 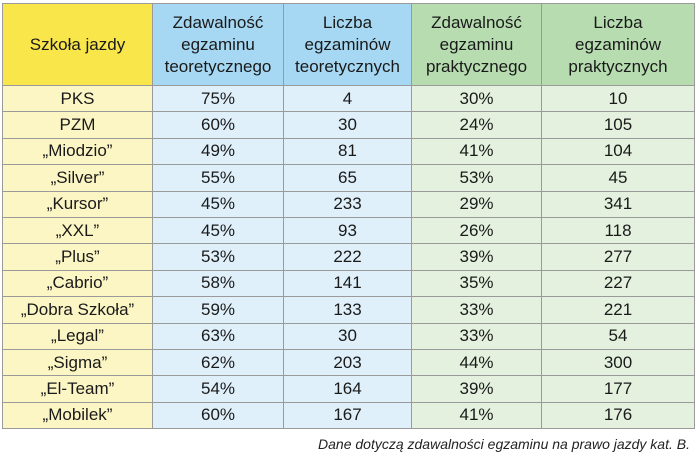 I want to click on table-row: „Kursor” 45% 233 29% 341, so click(x=348, y=204).